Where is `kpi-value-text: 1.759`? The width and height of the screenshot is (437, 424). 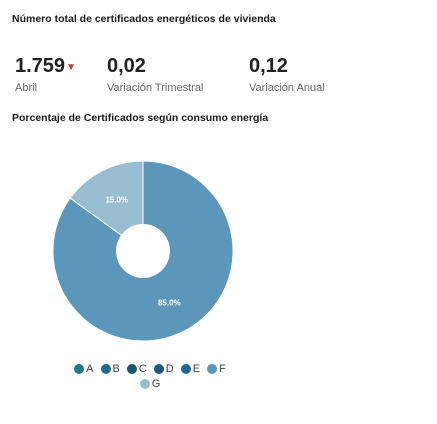
kpi-value-text: 1.759 is located at coordinates (40, 66).